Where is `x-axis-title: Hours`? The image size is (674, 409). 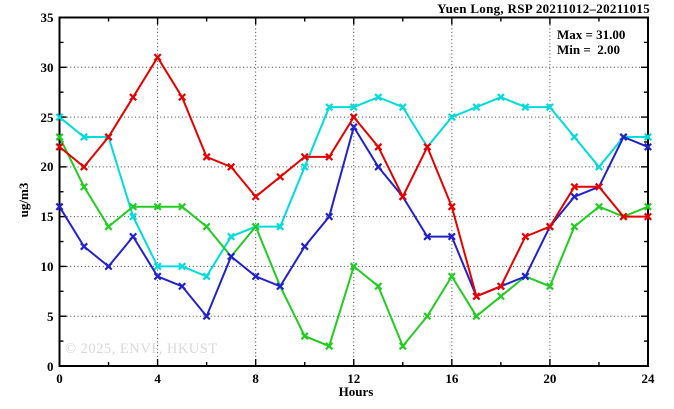
x-axis-title: Hours is located at coordinates (356, 391).